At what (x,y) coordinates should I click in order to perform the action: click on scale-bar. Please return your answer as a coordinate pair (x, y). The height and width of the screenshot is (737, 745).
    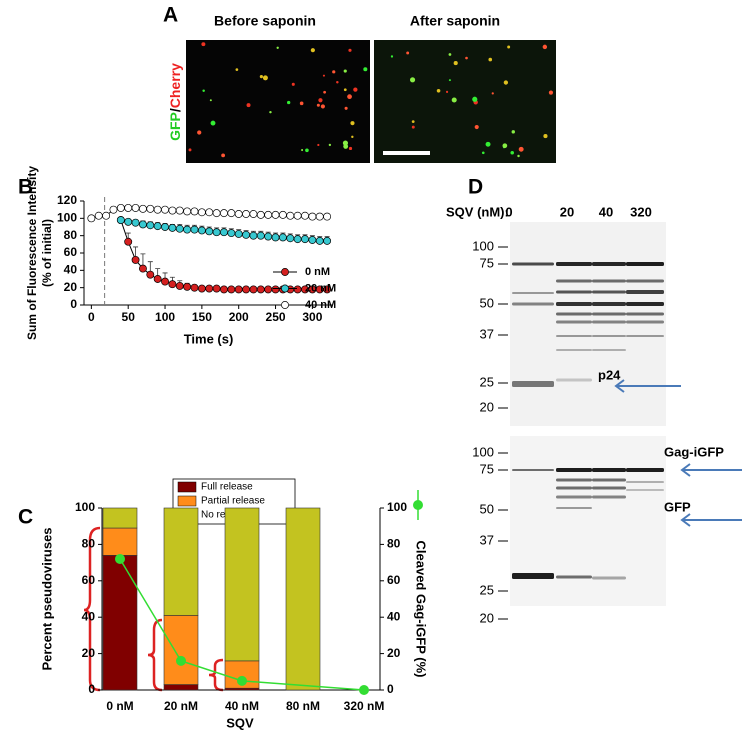
    Looking at the image, I should click on (406, 153).